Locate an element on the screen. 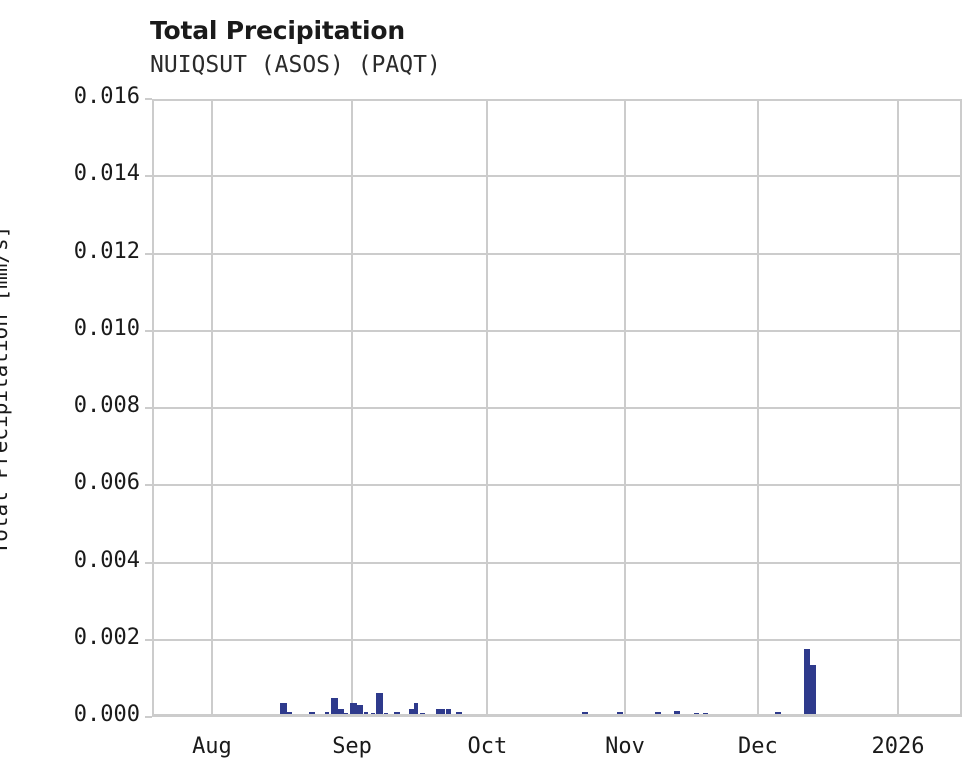 The height and width of the screenshot is (780, 980). y-tick-label: 0.010 is located at coordinates (106, 328).